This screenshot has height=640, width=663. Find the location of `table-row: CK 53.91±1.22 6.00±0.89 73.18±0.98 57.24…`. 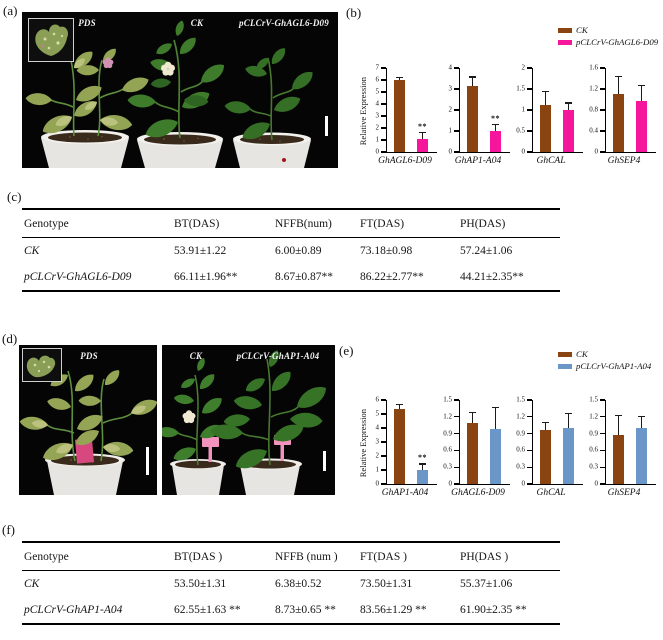

table-row: CK 53.91±1.22 6.00±0.89 73.18±0.98 57.24… is located at coordinates (291, 251).